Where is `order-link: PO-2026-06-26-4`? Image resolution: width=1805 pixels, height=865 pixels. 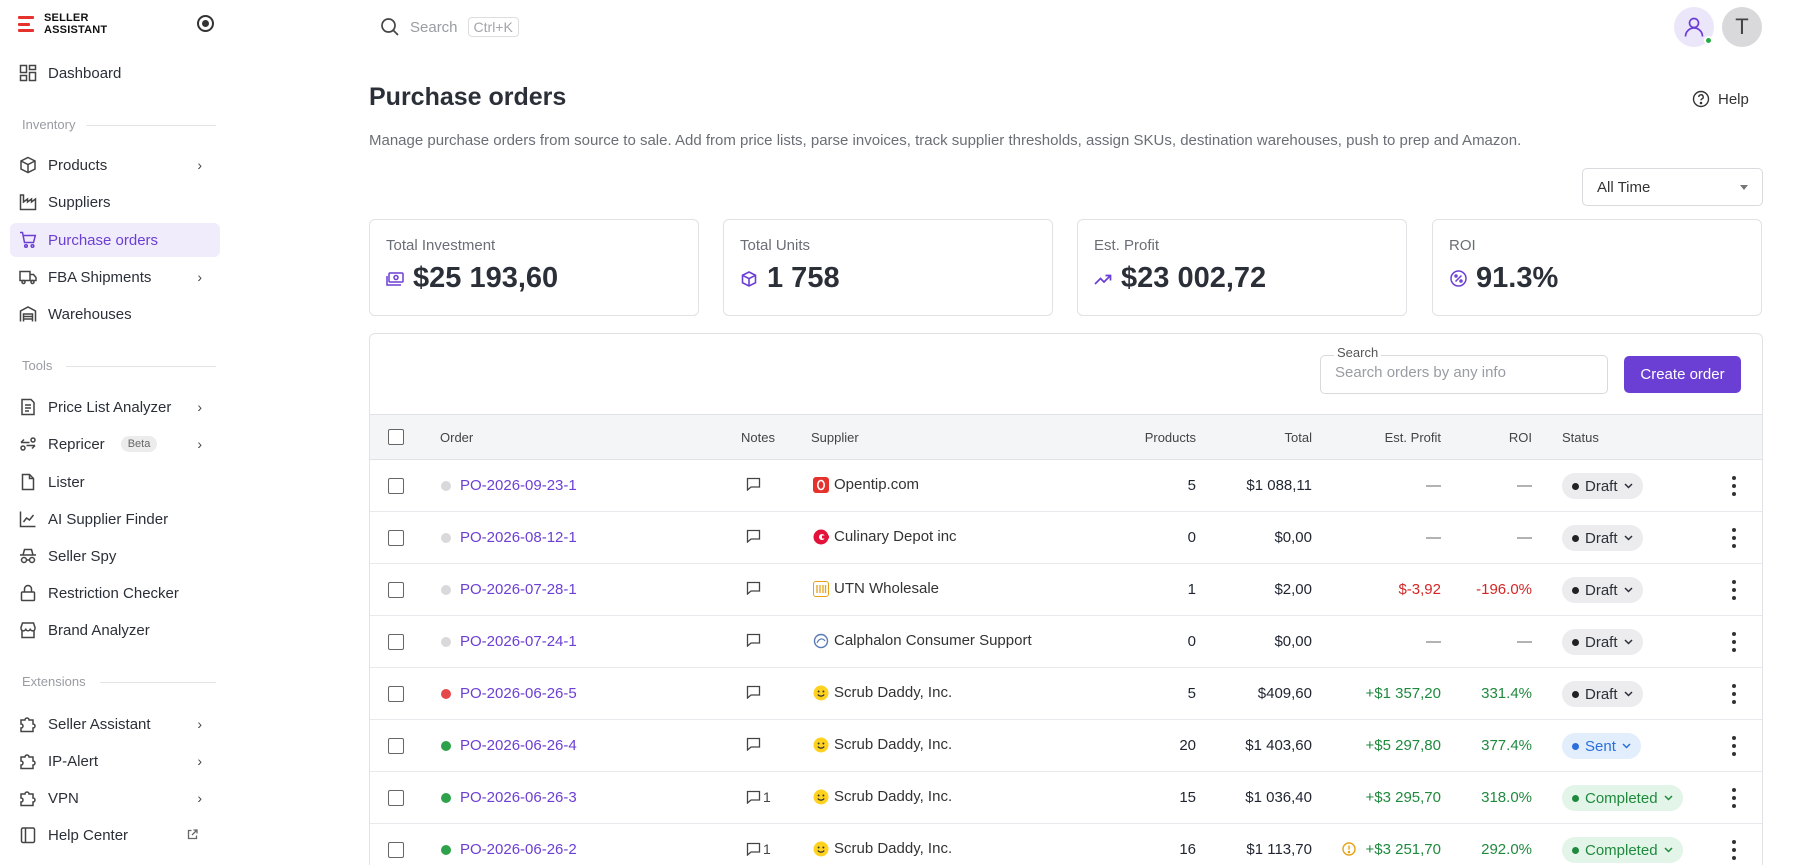
order-link: PO-2026-06-26-4 is located at coordinates (518, 745).